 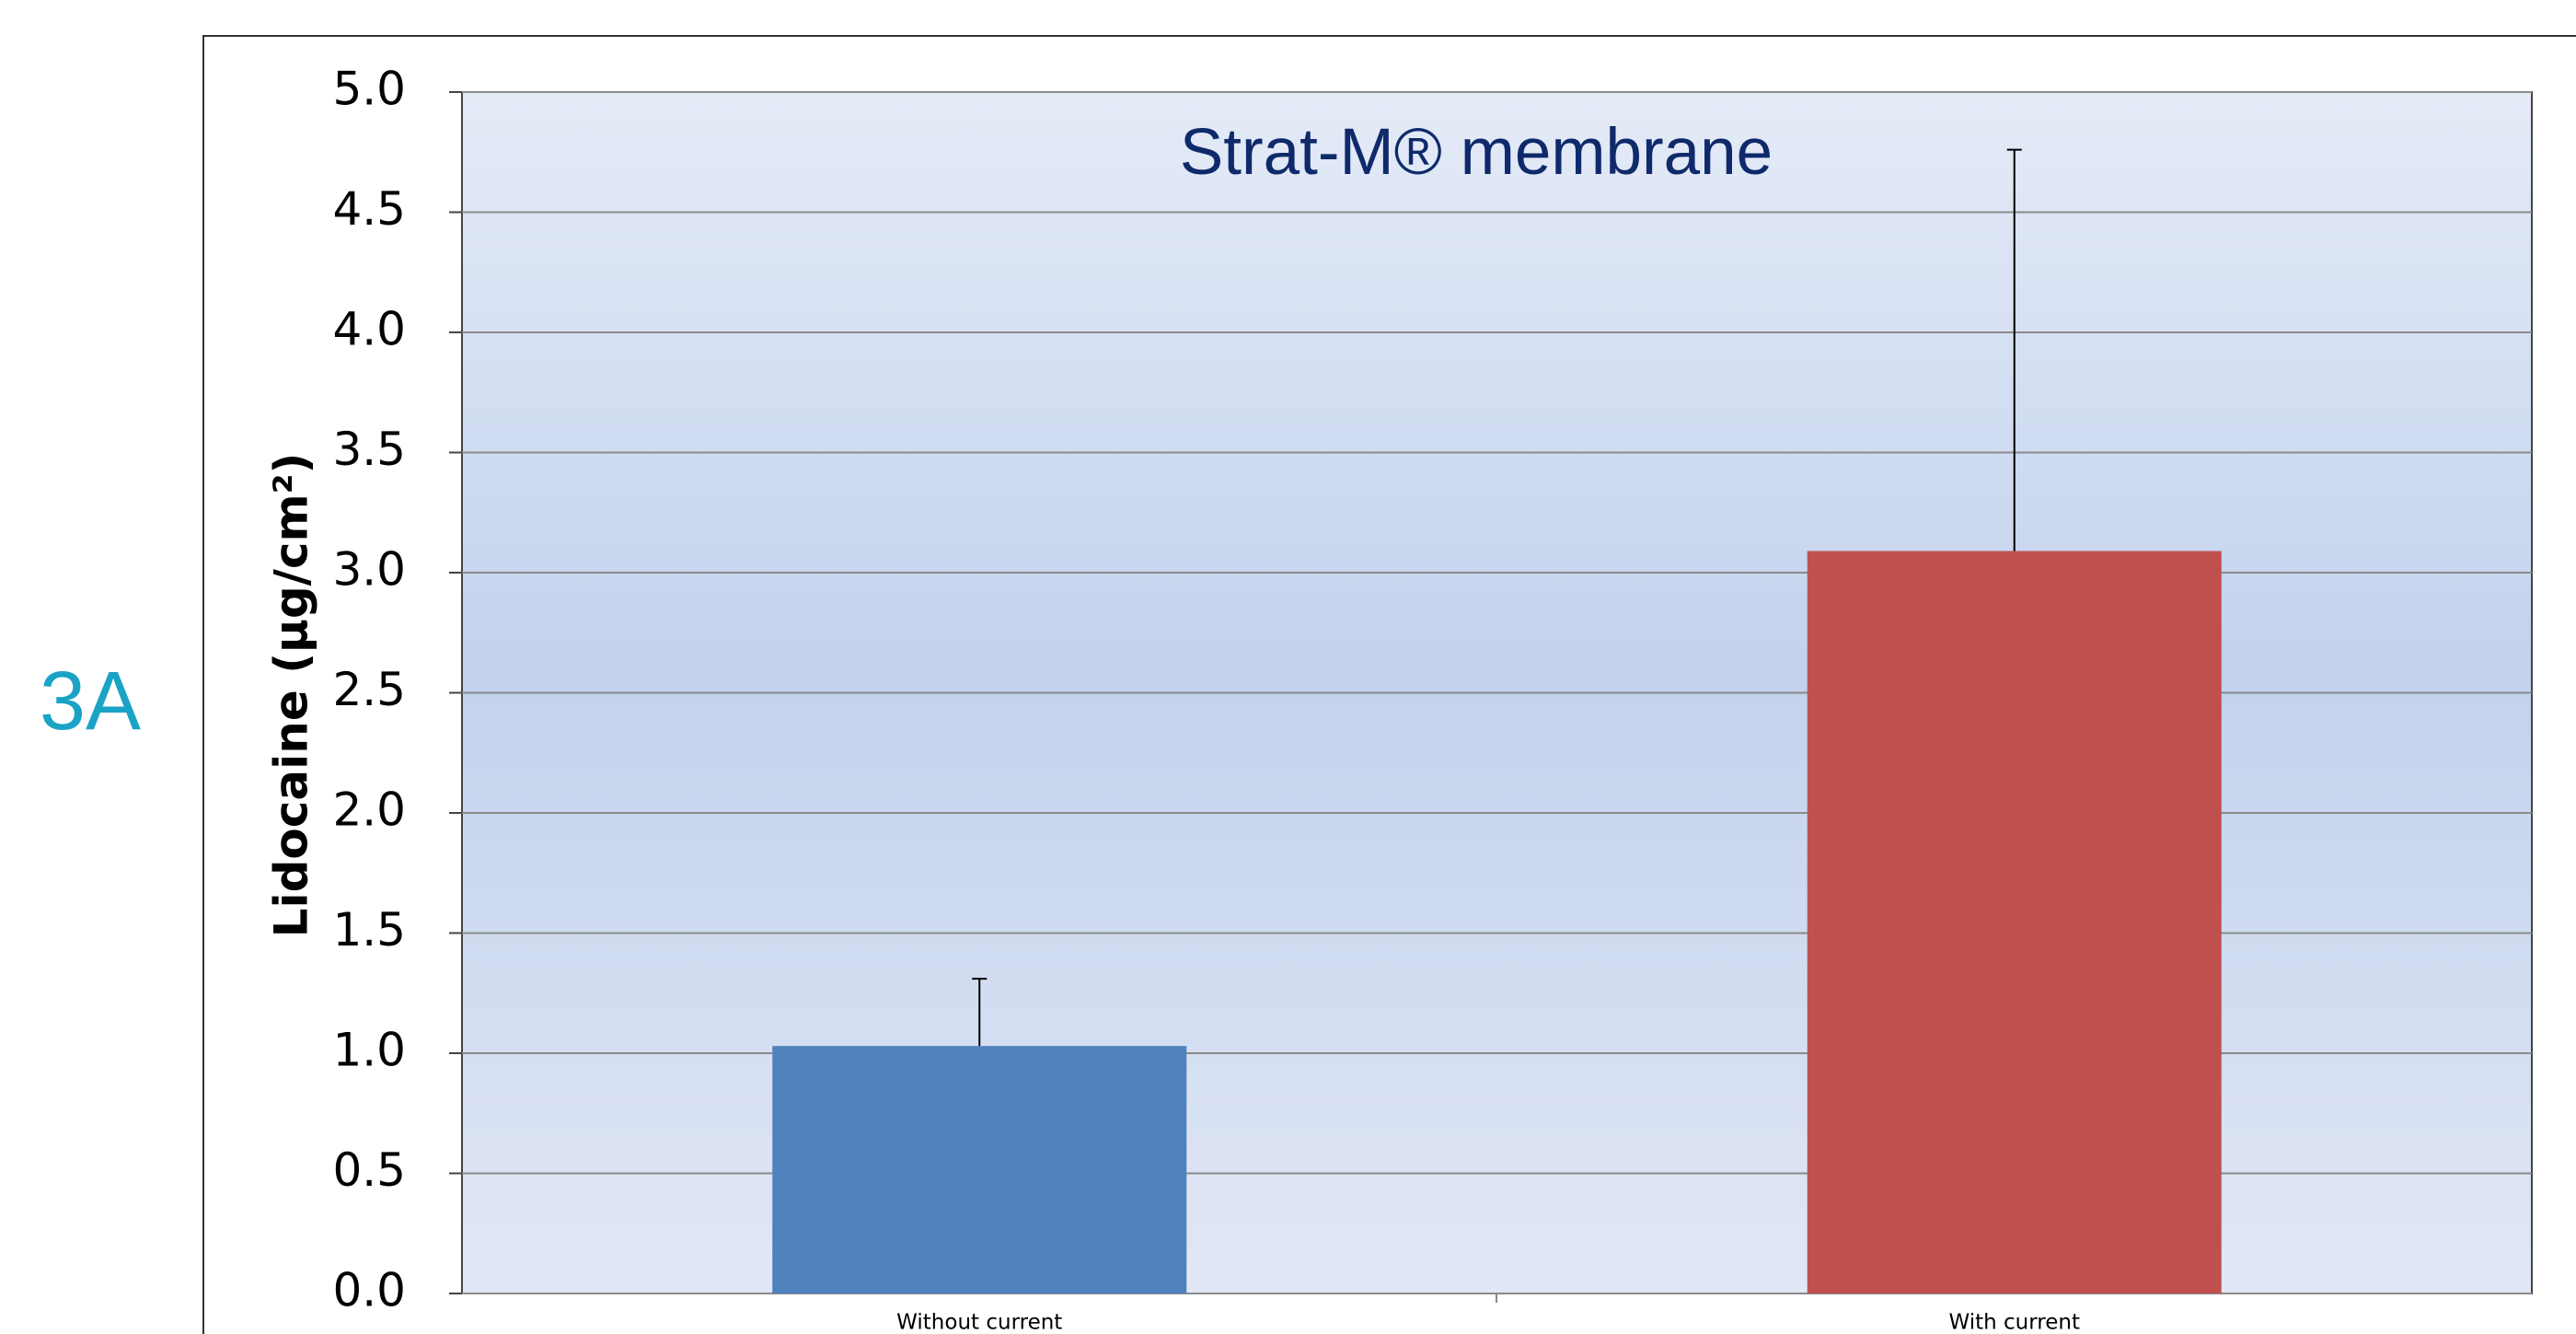 I want to click on y-tick-label: 0.5, so click(x=369, y=1170).